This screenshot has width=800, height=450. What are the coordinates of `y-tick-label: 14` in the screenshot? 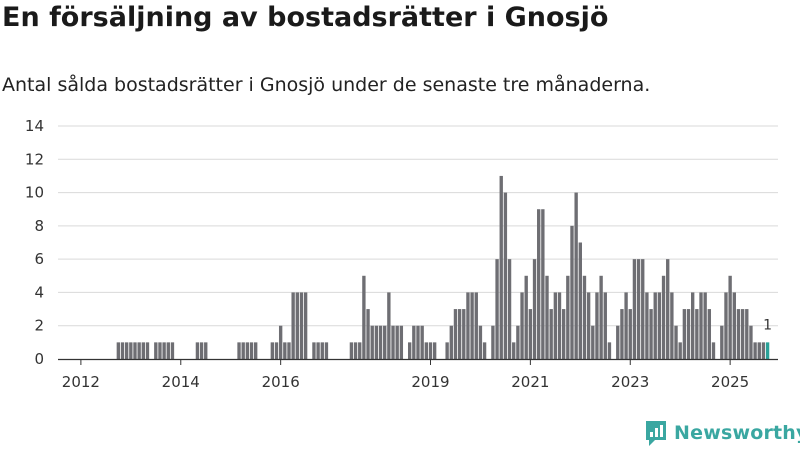 It's located at (34, 126).